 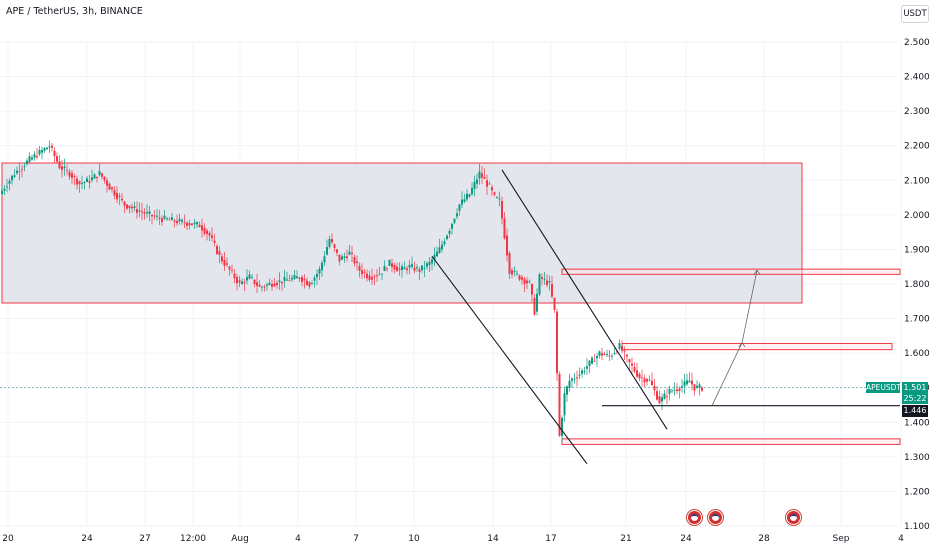 I want to click on y-tick-label: 2.300, so click(x=917, y=112).